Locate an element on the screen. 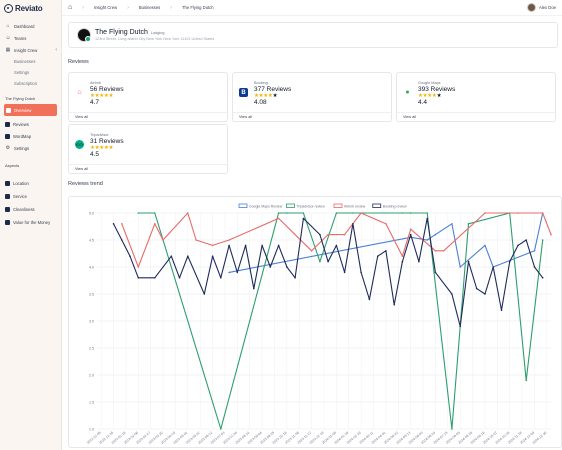 This screenshot has height=450, width=562. sidebar-item-dashboard: ⌂ Dashboard is located at coordinates (30, 26).